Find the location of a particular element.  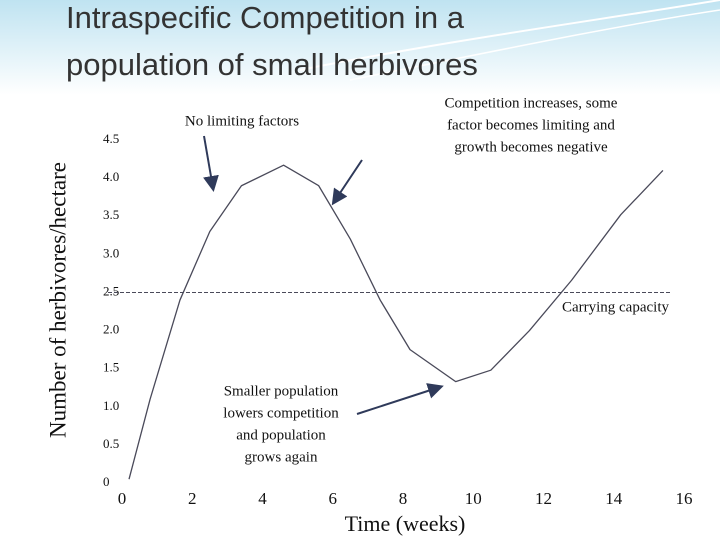

x-tick-label: 12 is located at coordinates (543, 498).